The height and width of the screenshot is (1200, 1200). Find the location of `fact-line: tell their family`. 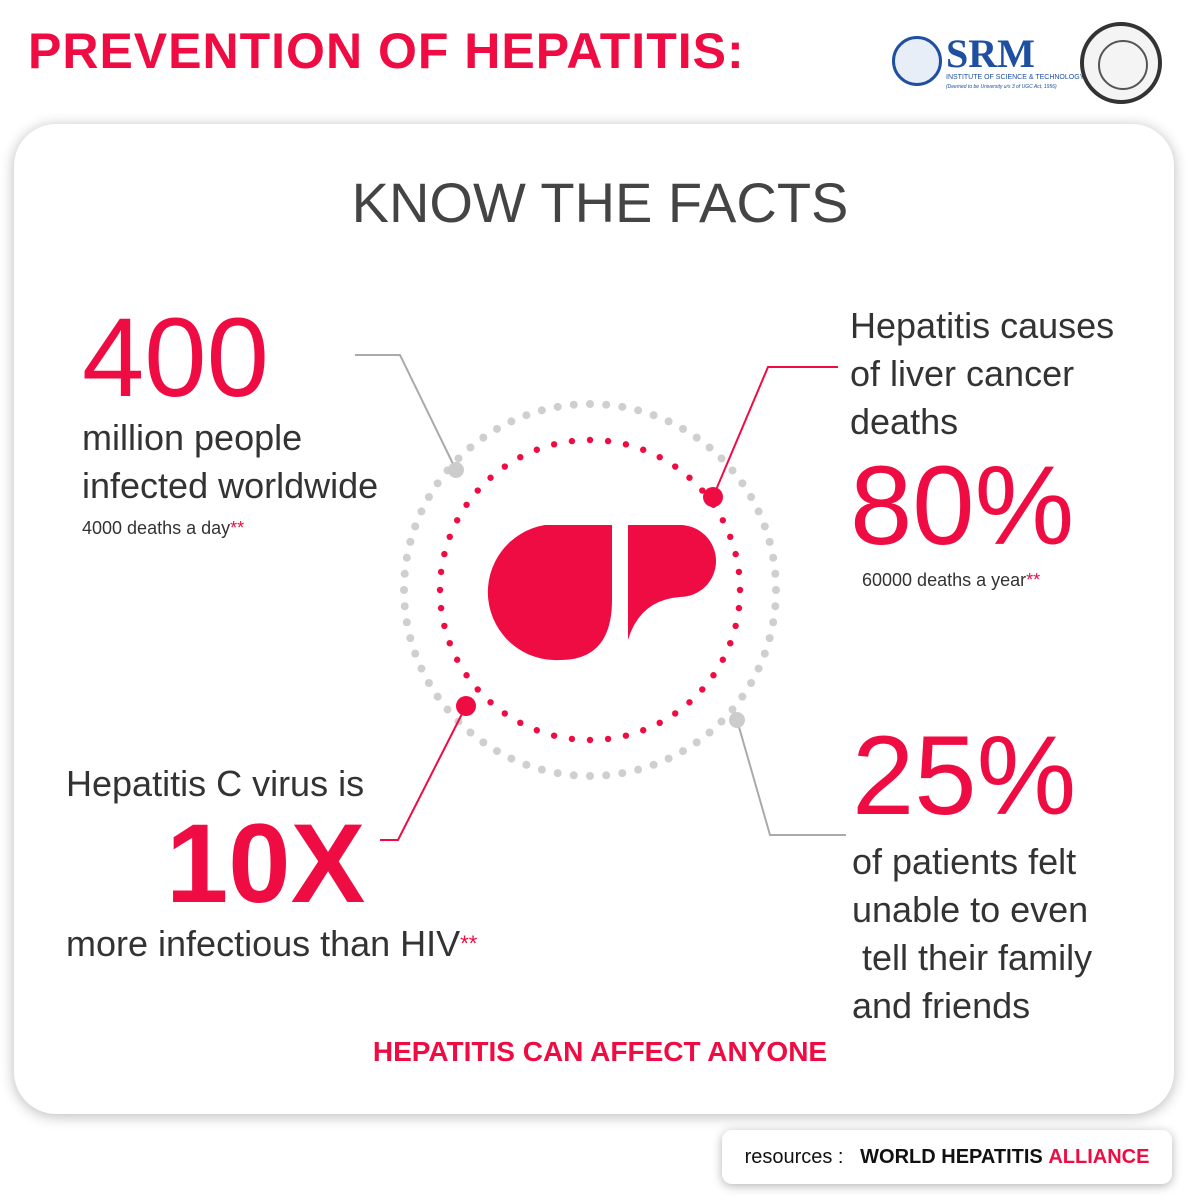

fact-line: tell their family is located at coordinates (972, 957).